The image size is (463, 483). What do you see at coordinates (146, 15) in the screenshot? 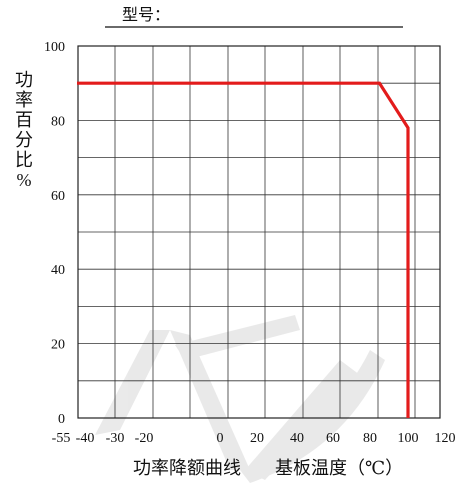
I see `model-label: 型号：` at bounding box center [146, 15].